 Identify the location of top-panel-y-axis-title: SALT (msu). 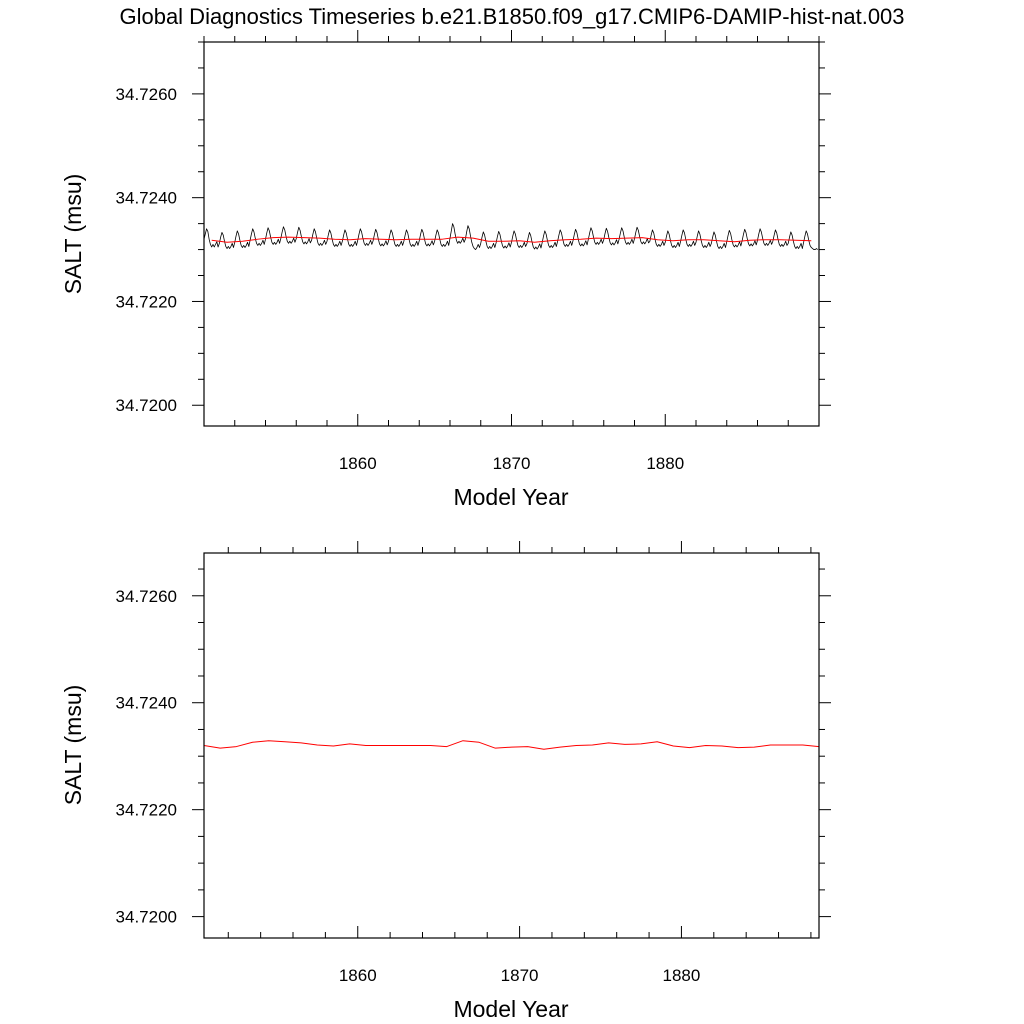
(73, 234).